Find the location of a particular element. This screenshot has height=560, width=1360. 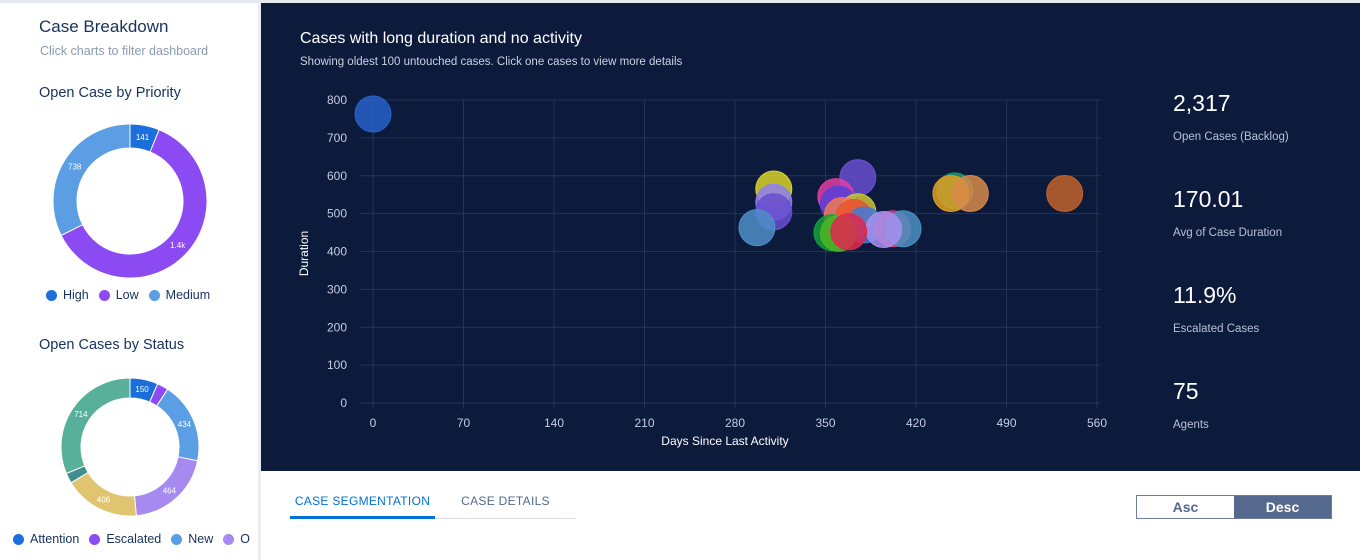

y-axis-label: Duration is located at coordinates (304, 253).